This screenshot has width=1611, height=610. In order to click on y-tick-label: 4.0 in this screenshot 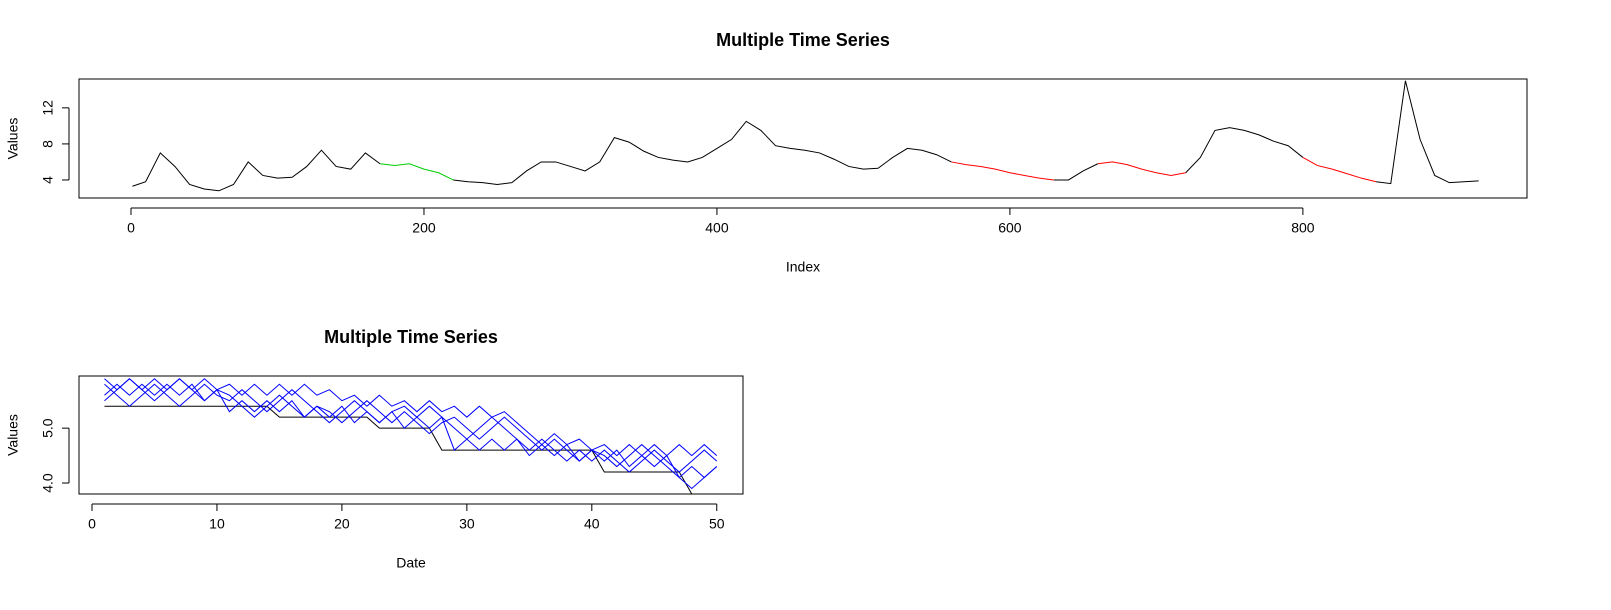, I will do `click(48, 483)`.